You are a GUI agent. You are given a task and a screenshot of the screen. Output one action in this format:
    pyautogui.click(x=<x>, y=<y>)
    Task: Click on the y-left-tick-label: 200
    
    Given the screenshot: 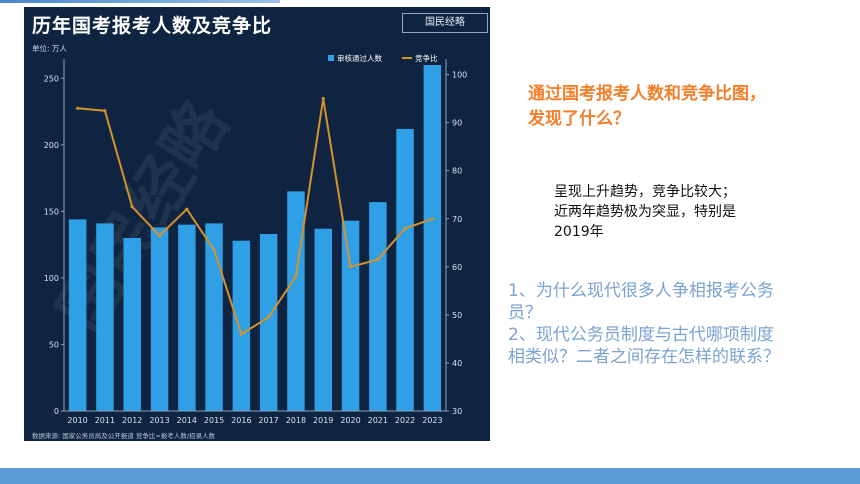 What is the action you would take?
    pyautogui.click(x=51, y=145)
    